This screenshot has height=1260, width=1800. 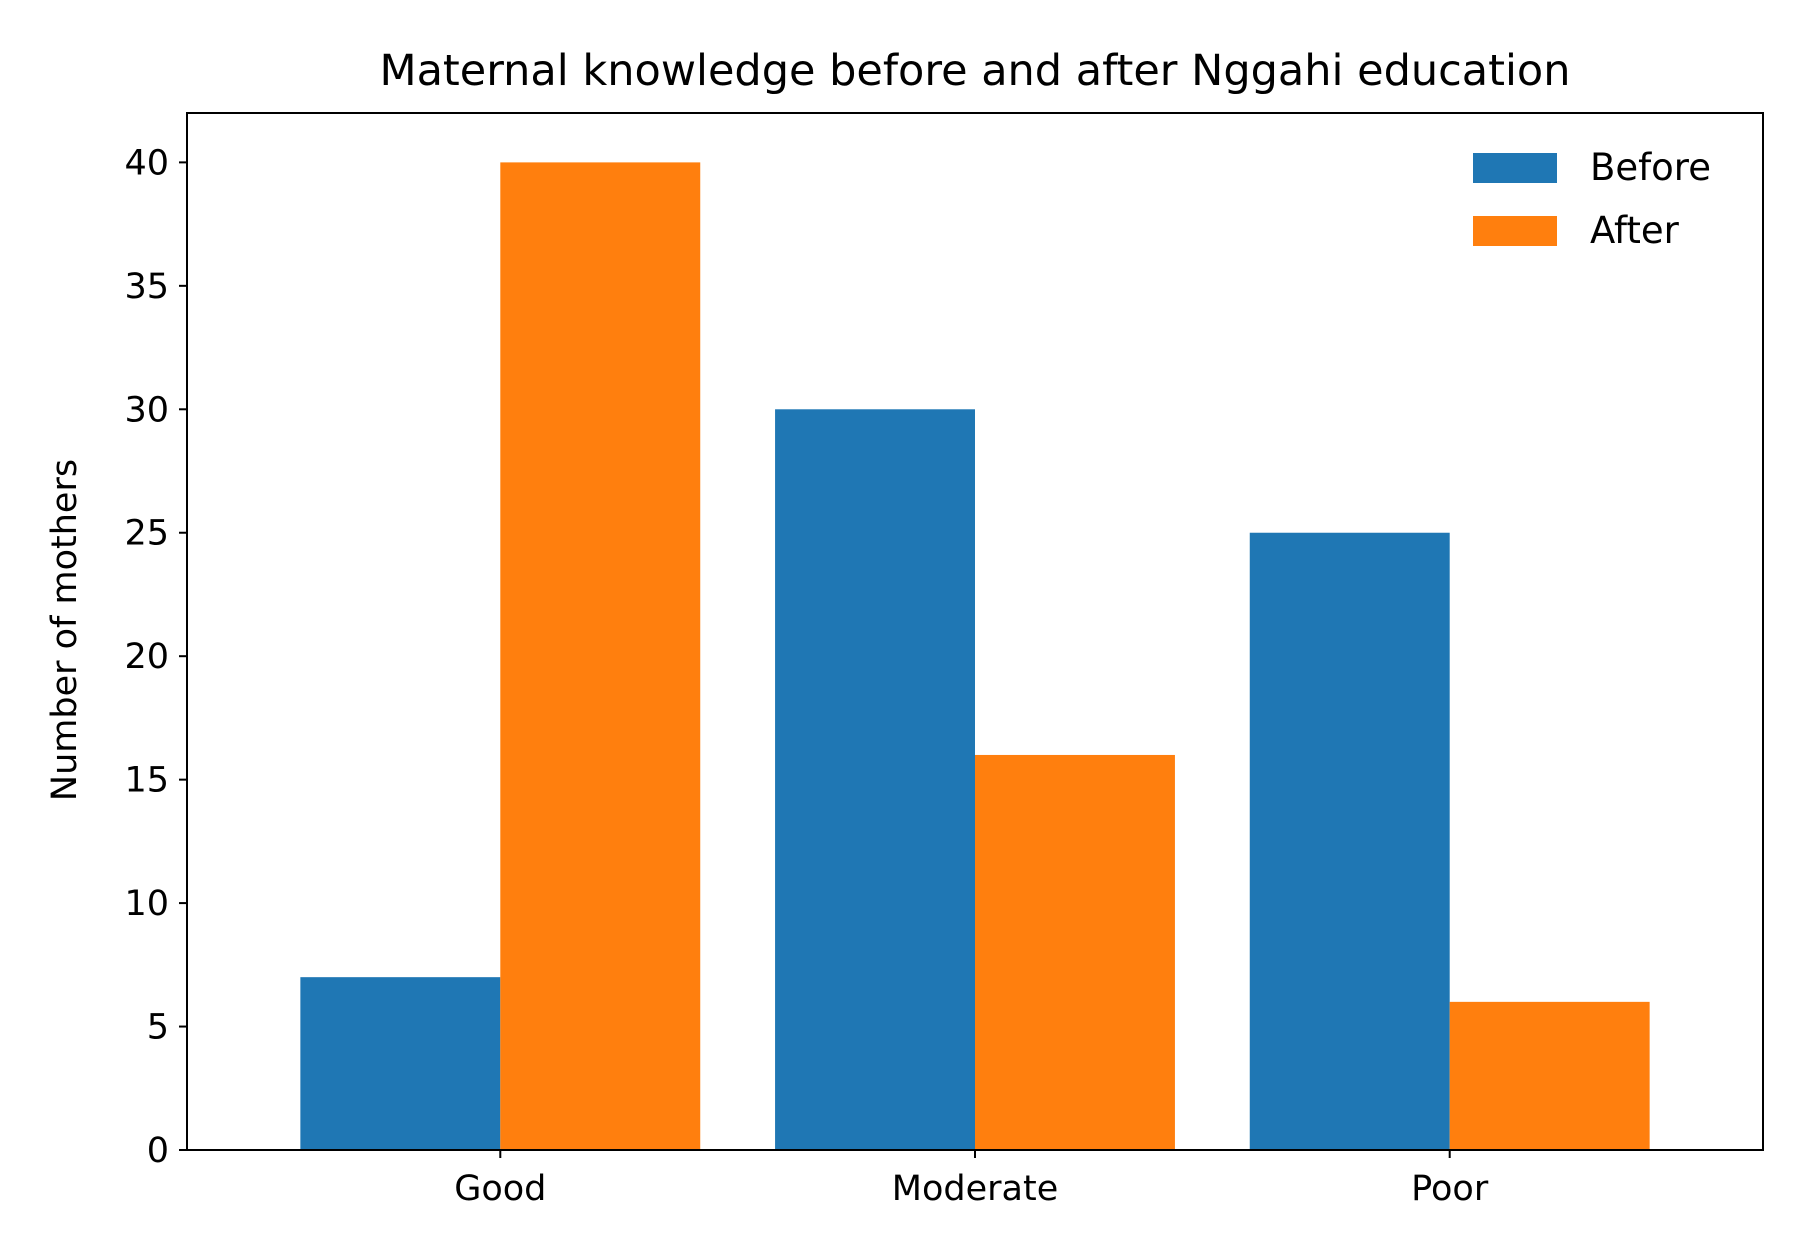 I want to click on x-tick-label: Moderate, so click(x=975, y=1189).